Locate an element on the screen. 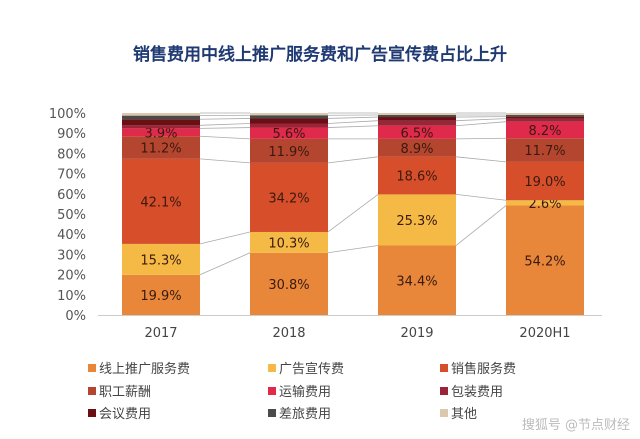 The width and height of the screenshot is (640, 439). chart-title: 销售费用中线上推广服务费和广告宣传费占比上升 is located at coordinates (320, 55).